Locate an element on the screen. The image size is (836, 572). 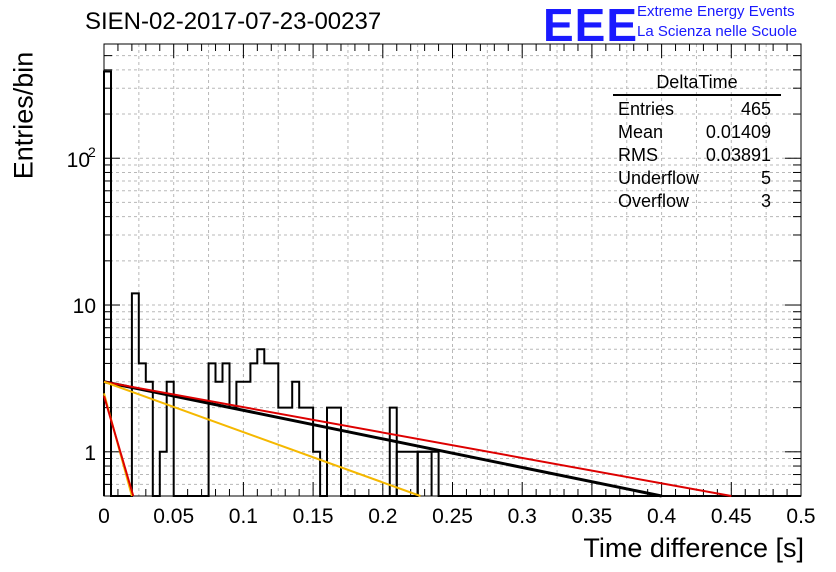
stats-value: 5 is located at coordinates (765, 178).